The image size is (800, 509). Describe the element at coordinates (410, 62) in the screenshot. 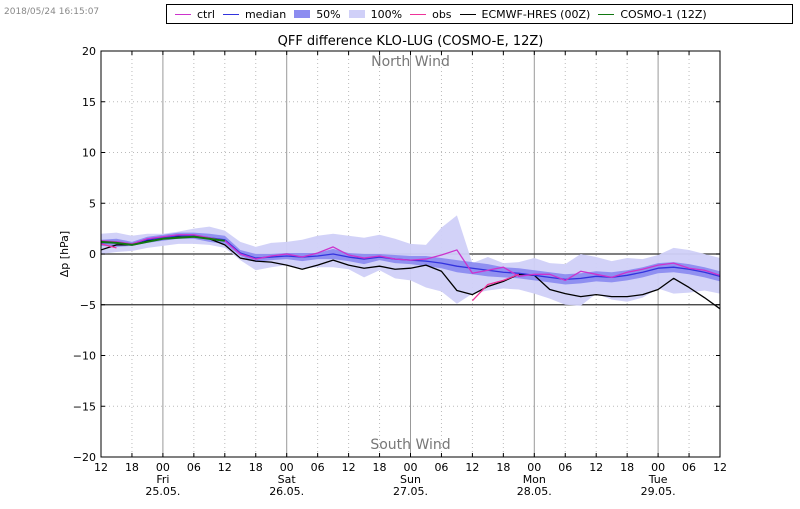

I see `north-wind-label: North Wind` at that location.